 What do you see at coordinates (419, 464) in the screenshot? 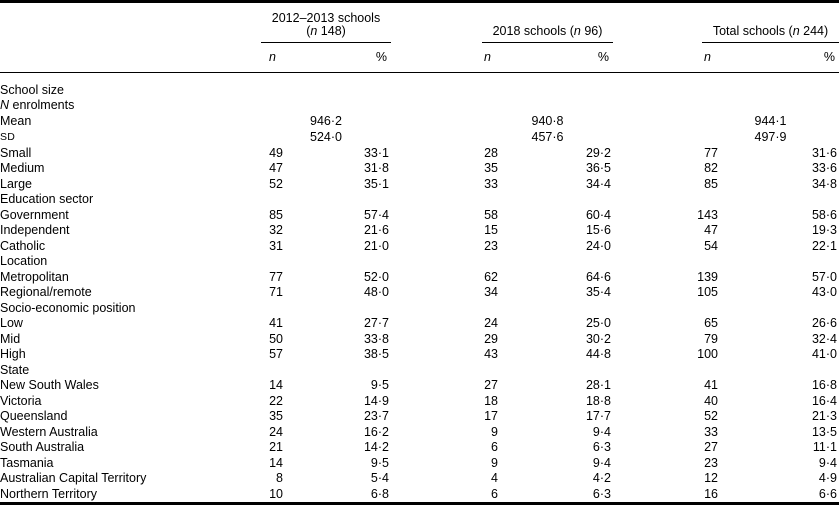
I see `table-row: Tasmania 14 9·5 9 9·4 23 9·4` at bounding box center [419, 464].